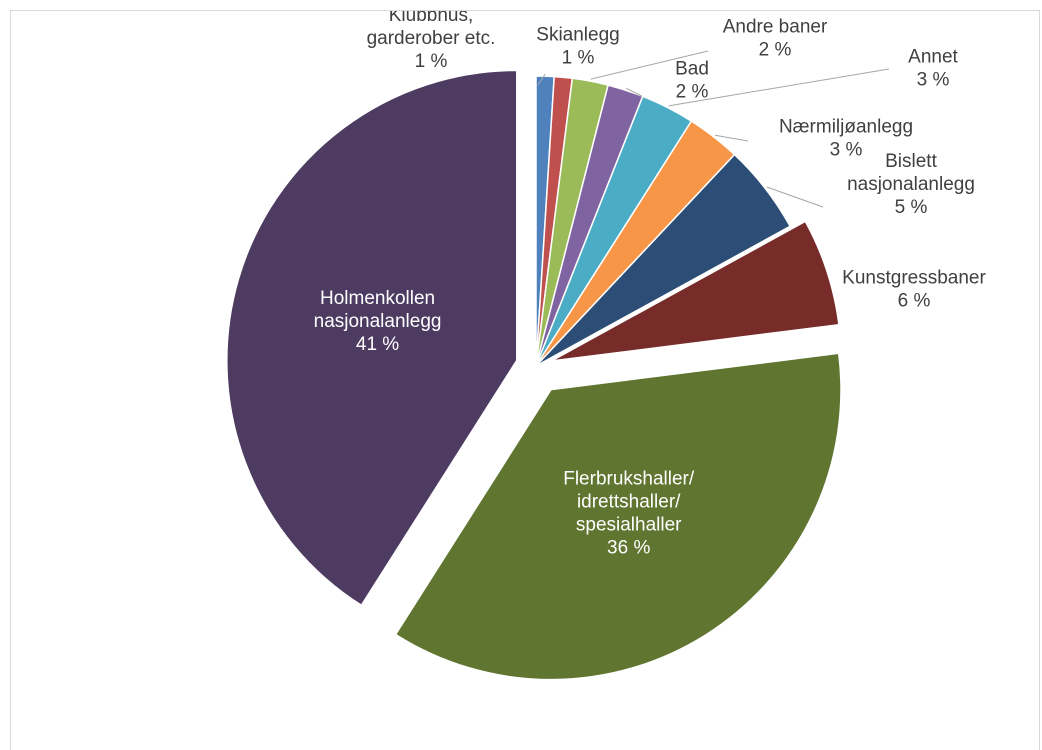 The image size is (1042, 750). What do you see at coordinates (577, 35) in the screenshot?
I see `slice-name-label: Skianlegg` at bounding box center [577, 35].